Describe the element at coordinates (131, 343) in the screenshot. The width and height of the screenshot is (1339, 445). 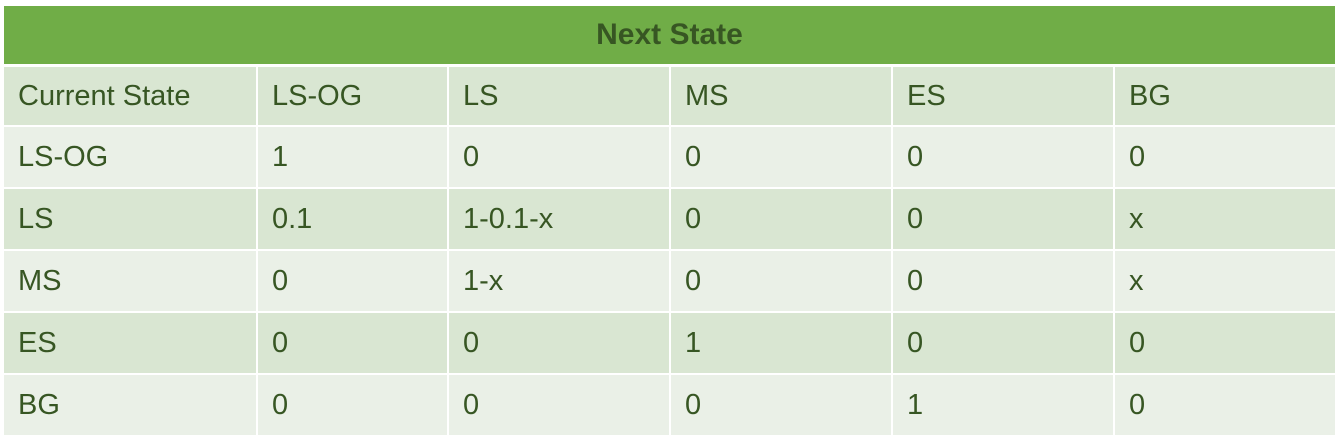
I see `row-label: ES` at that location.